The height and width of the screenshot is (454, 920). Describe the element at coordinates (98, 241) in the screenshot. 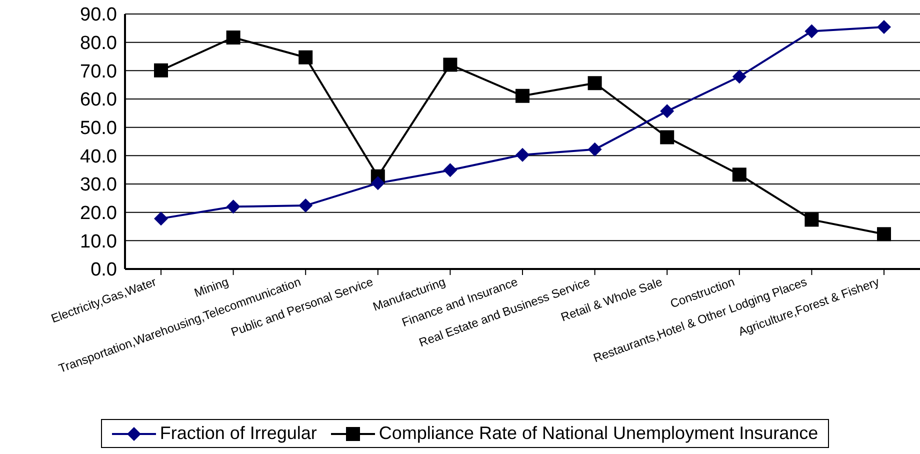

I see `y-tick-label: 10.0` at that location.